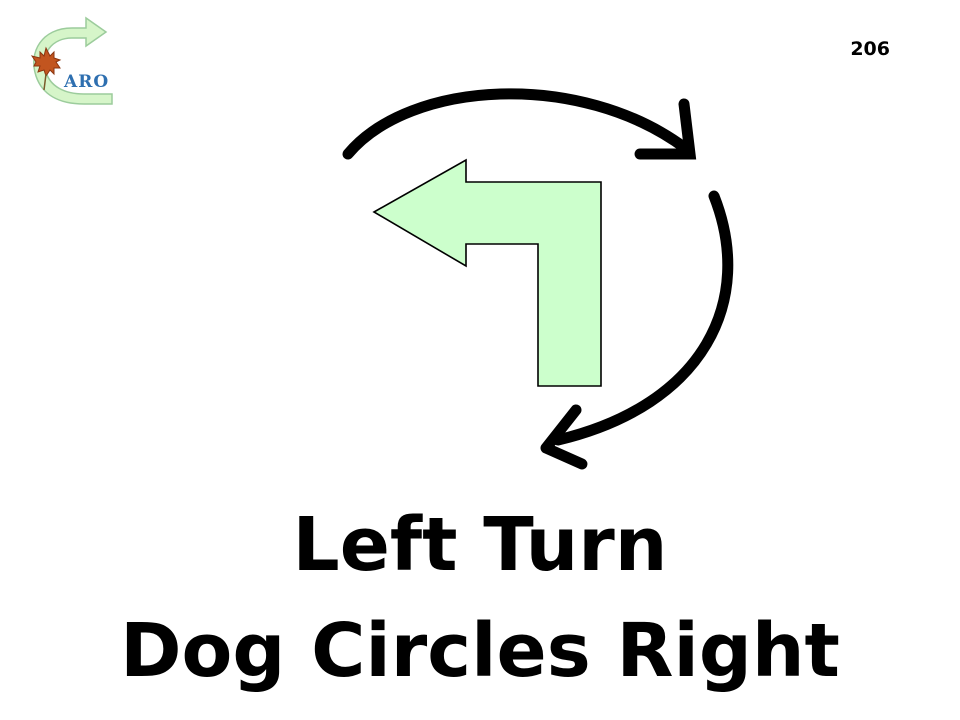  What do you see at coordinates (71, 60) in the screenshot?
I see `maple-leaf-circular-arrow-logo-icon` at bounding box center [71, 60].